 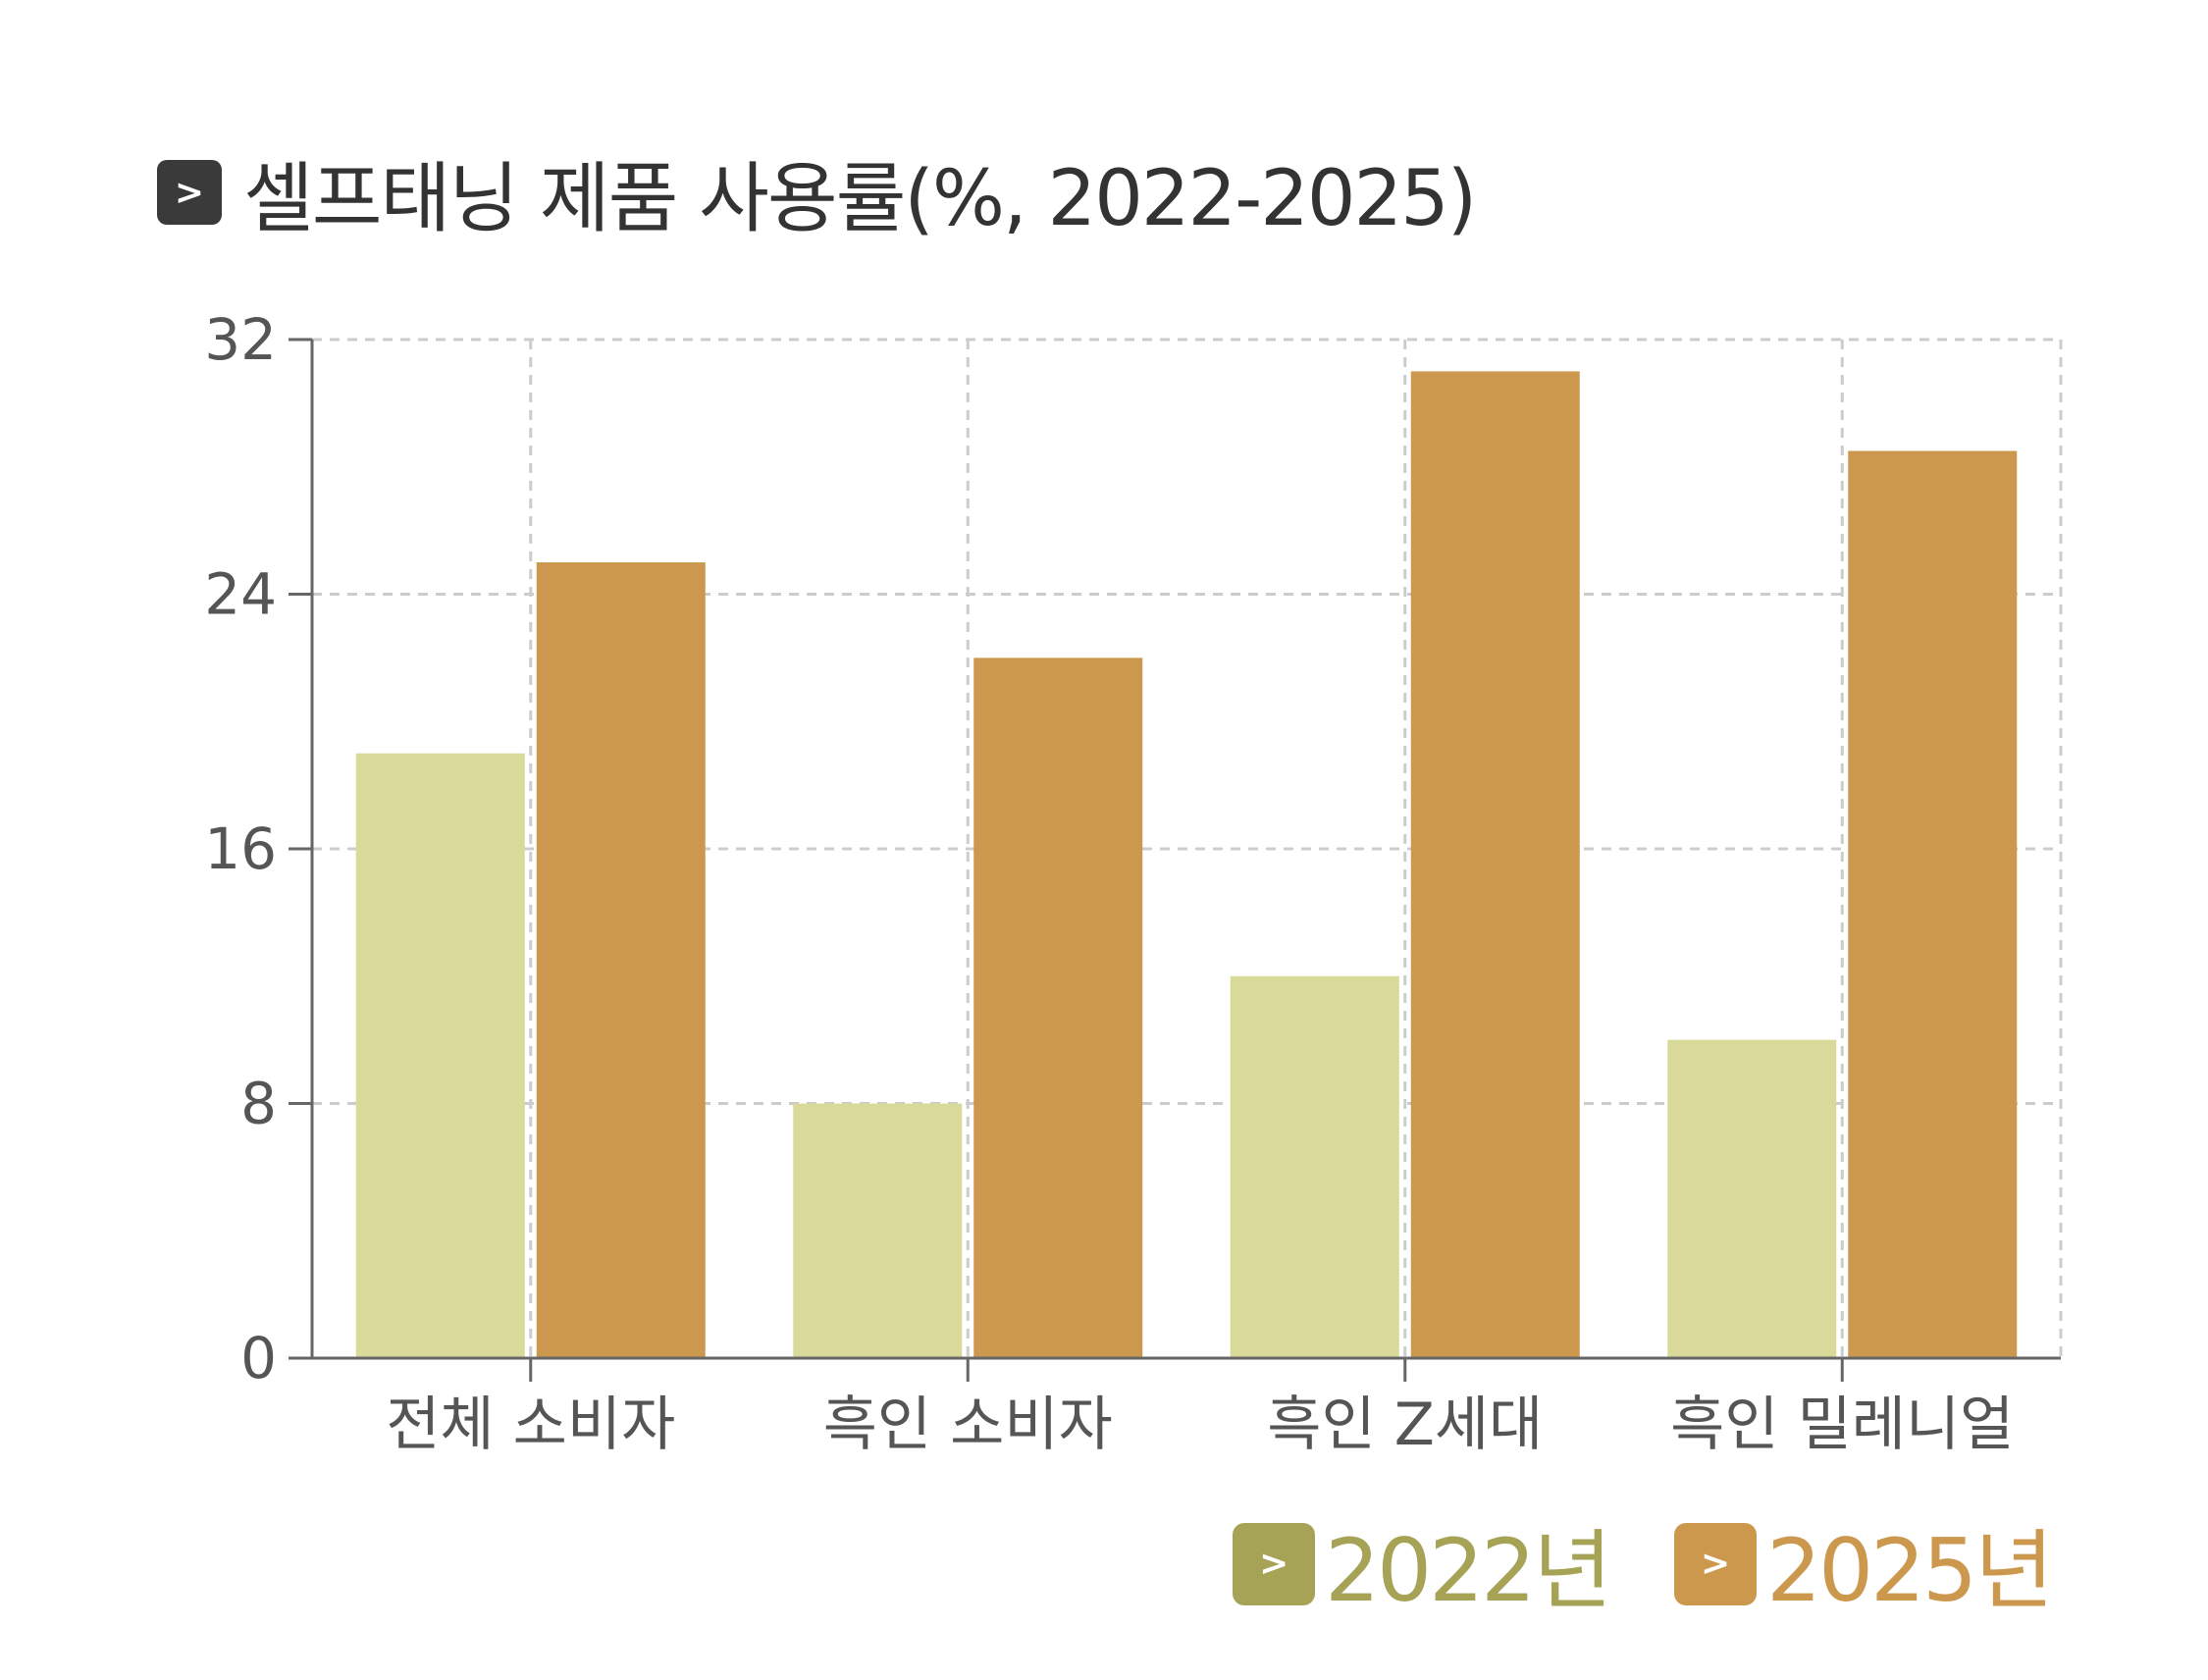 What do you see at coordinates (440, 1055) in the screenshot?
I see `bar-2022년-전체 소비자` at bounding box center [440, 1055].